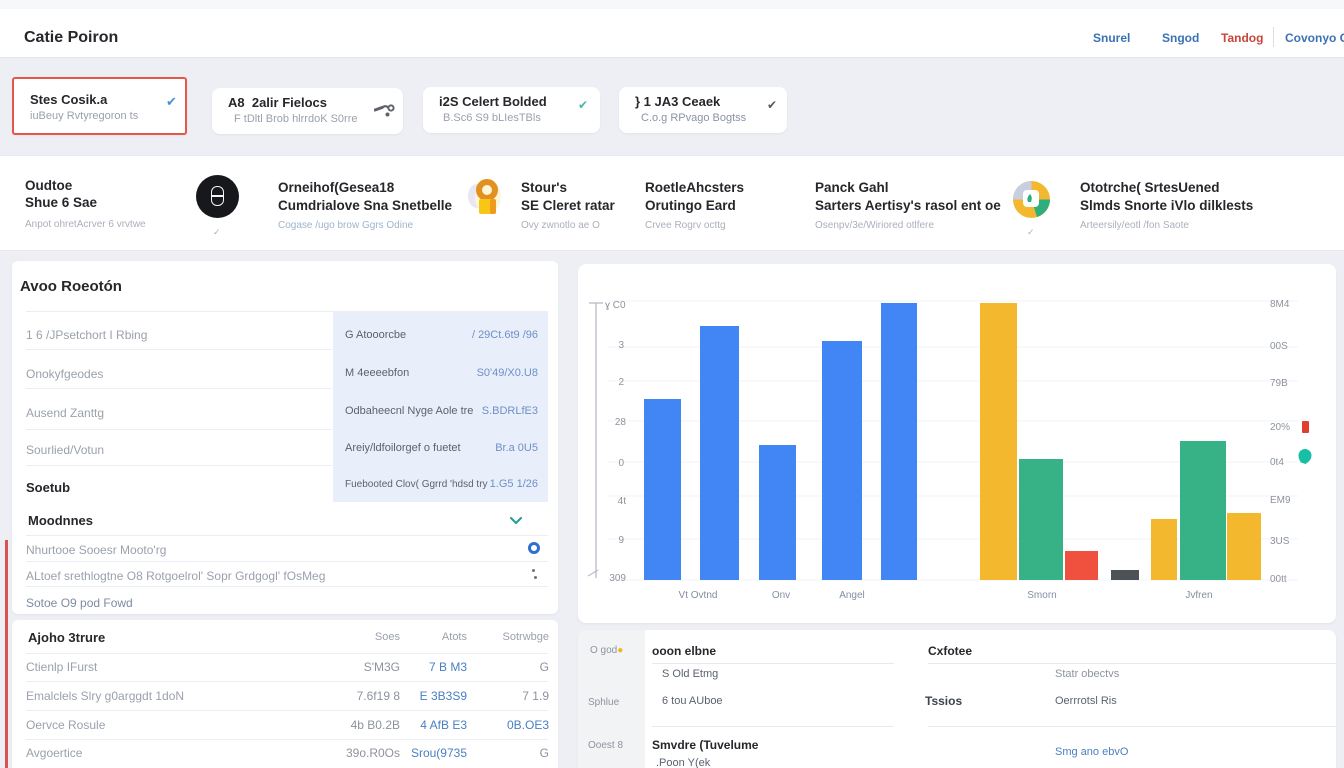 This screenshot has width=1344, height=768. I want to click on svg-text: 4t, so click(622, 501).